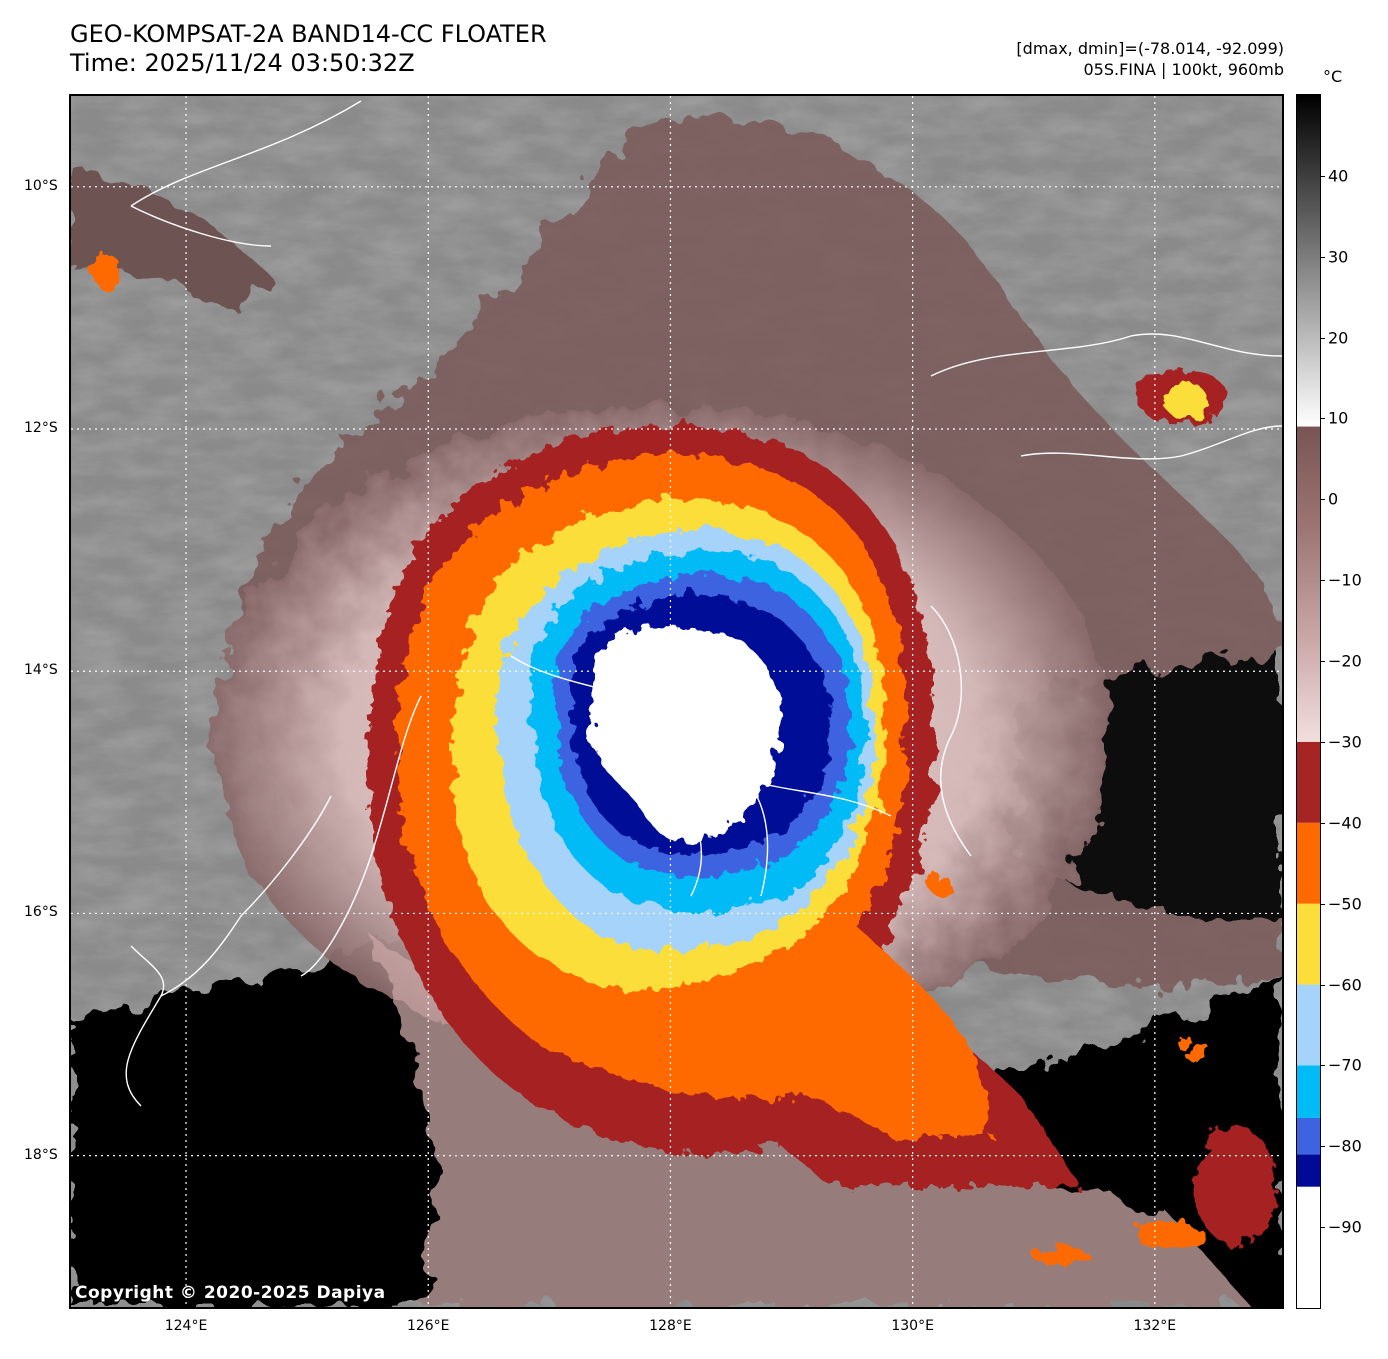 The height and width of the screenshot is (1359, 1388). Describe the element at coordinates (428, 1326) in the screenshot. I see `longitude-label: 126°E` at that location.